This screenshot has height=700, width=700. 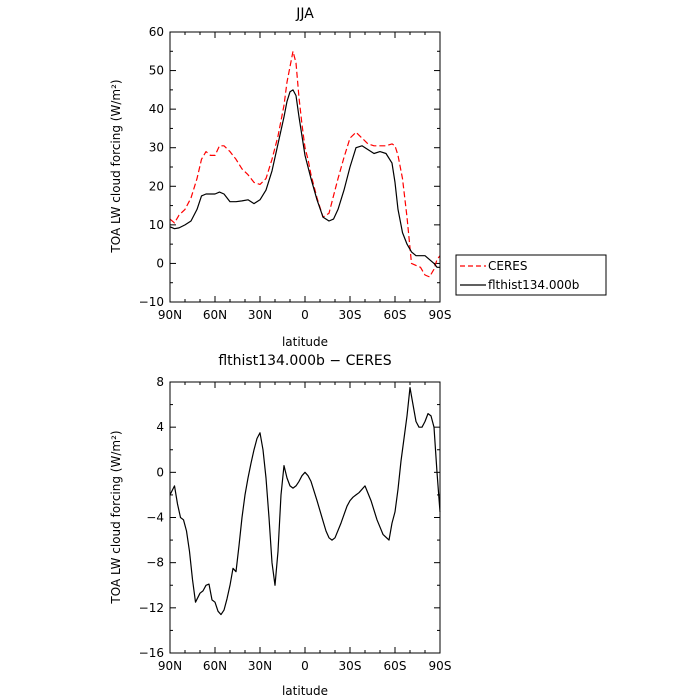 I want to click on top-chart-ylabel: TOA LW cloud forcing (W/m²), so click(x=116, y=166).